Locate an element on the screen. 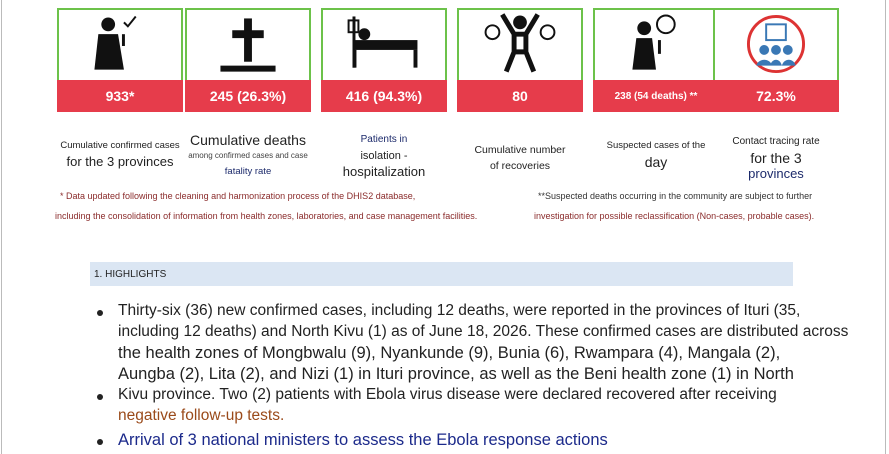  card-label-line: for the 3 provinces is located at coordinates (120, 161).